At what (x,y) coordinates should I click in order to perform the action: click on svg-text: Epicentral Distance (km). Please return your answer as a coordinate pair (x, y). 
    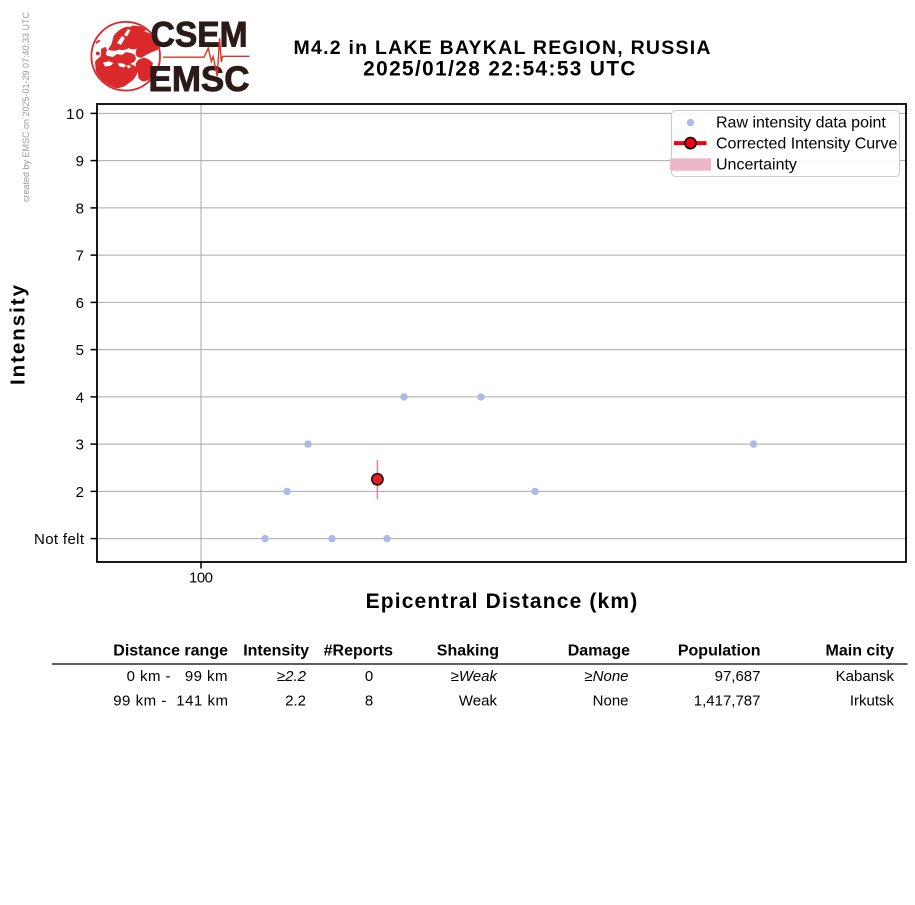
    Looking at the image, I should click on (502, 601).